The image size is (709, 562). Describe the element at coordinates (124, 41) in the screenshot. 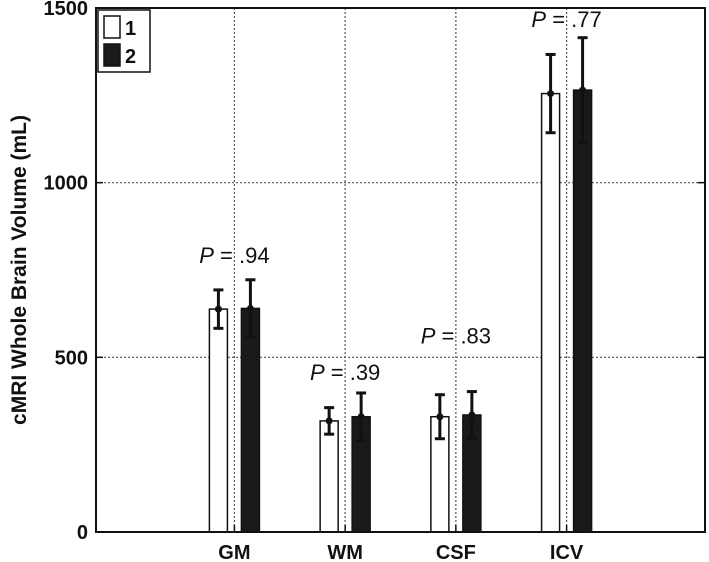

I see `legend: 12` at that location.